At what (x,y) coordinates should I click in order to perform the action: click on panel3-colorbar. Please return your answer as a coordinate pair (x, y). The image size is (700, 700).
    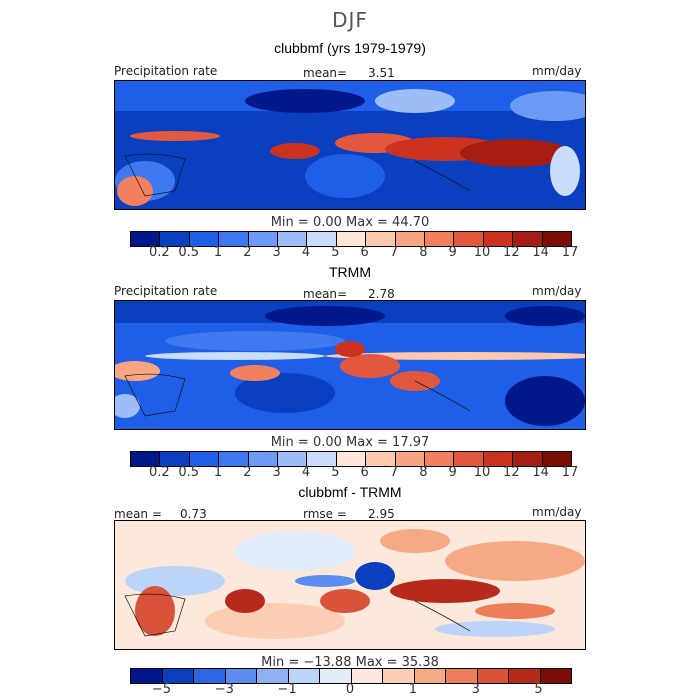
    Looking at the image, I should click on (351, 676).